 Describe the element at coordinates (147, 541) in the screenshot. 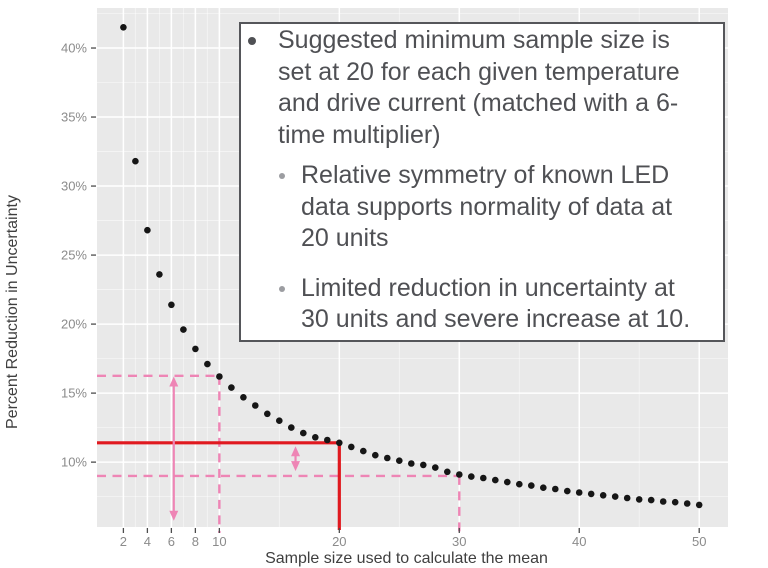

I see `x-tick-label: 4` at that location.